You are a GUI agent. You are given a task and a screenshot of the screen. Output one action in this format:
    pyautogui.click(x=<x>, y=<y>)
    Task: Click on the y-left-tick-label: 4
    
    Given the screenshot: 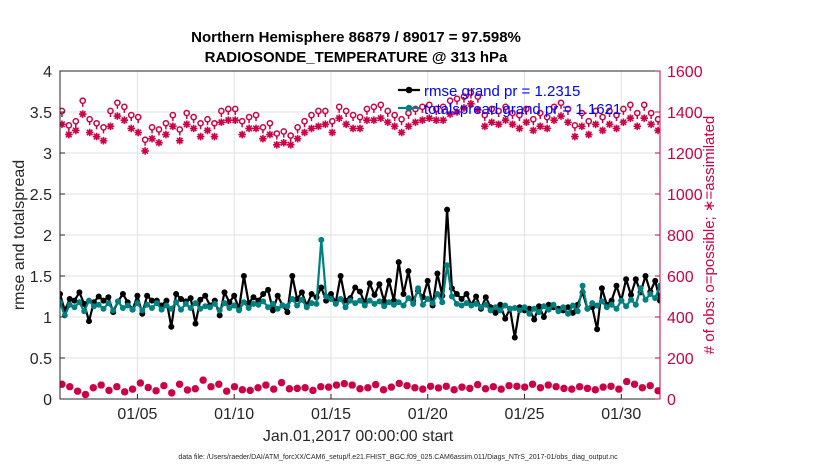 What is the action you would take?
    pyautogui.click(x=47, y=72)
    